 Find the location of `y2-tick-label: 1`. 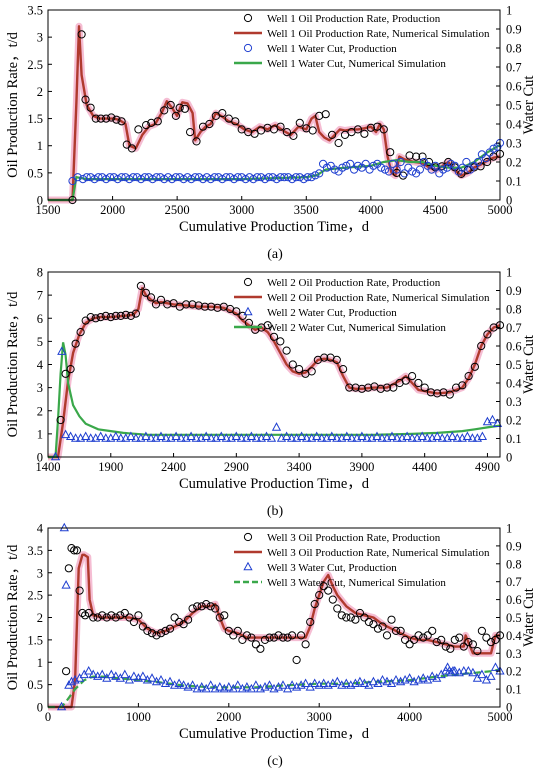

y2-tick-label: 1 is located at coordinates (509, 11).